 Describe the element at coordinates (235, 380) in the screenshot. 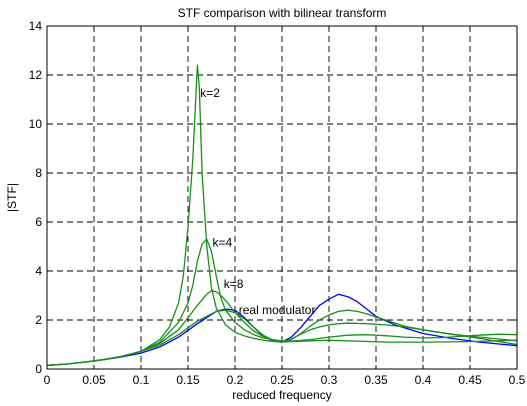

I see `x-tick-label: 0.2` at that location.